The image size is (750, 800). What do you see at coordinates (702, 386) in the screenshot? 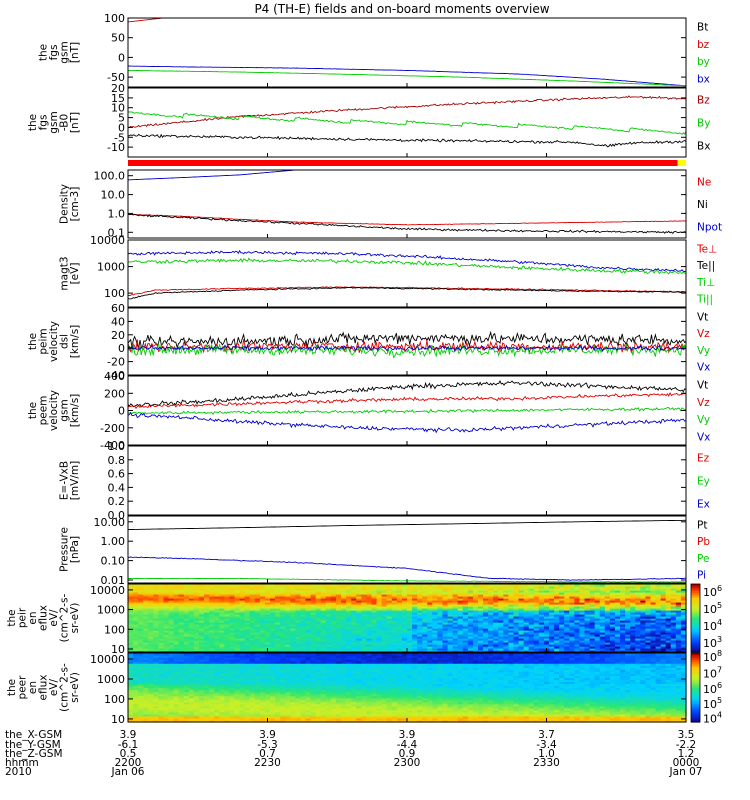
I see `legend-entry: Vt` at bounding box center [702, 386].